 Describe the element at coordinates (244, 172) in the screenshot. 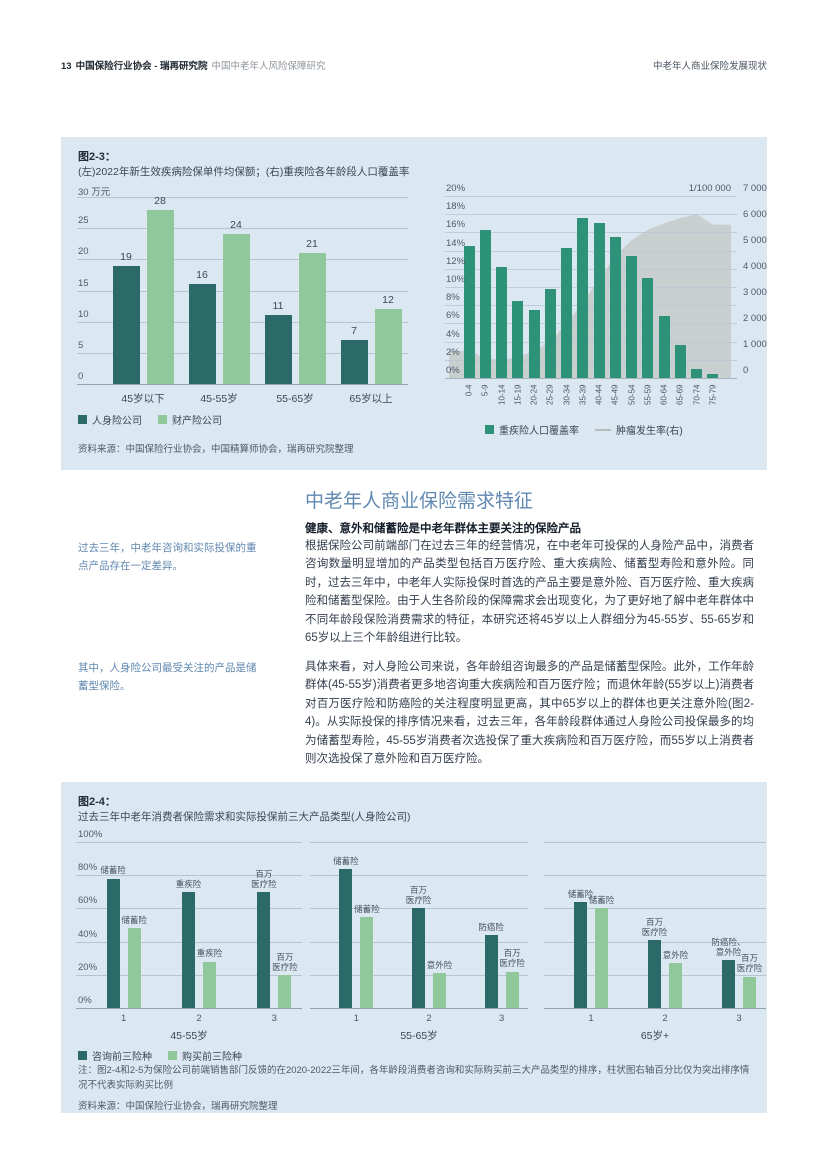

I see `figure-2-3-title: (左)2022年新生效疾病险保单件均保额；(右)重疾险各年龄段人口覆盖率` at that location.